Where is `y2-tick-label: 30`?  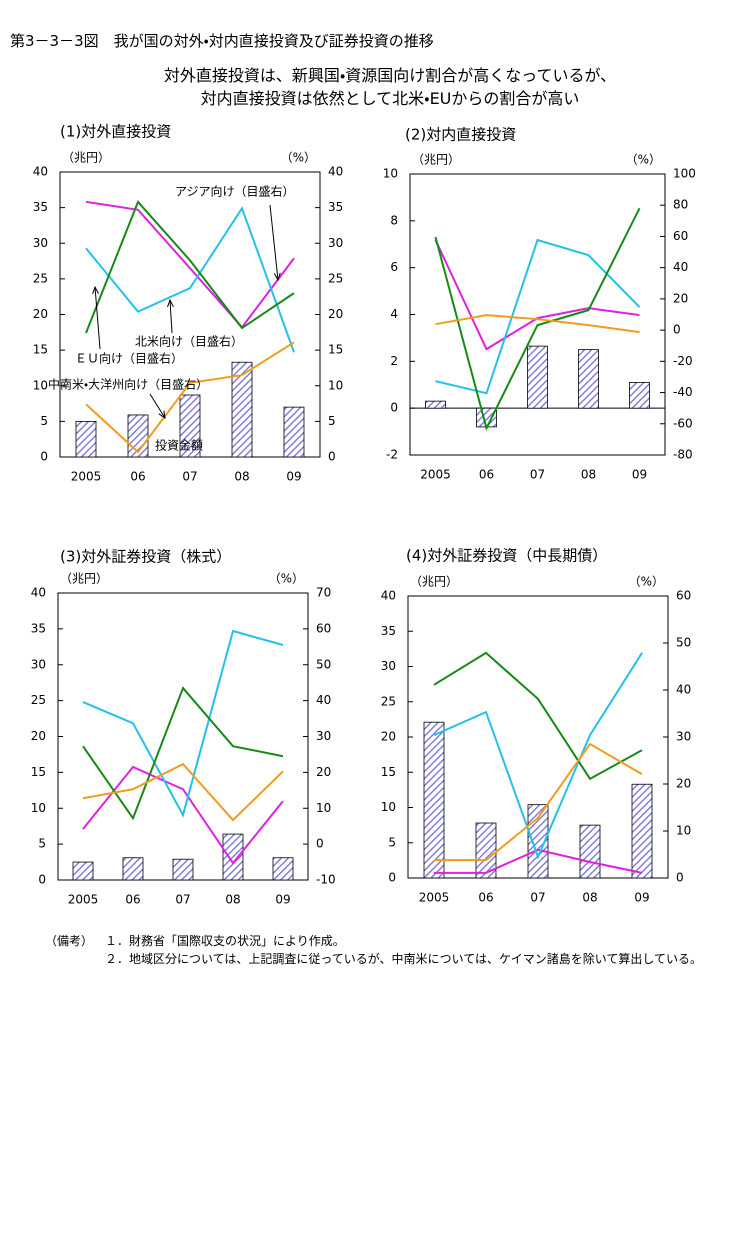 y2-tick-label: 30 is located at coordinates (683, 737).